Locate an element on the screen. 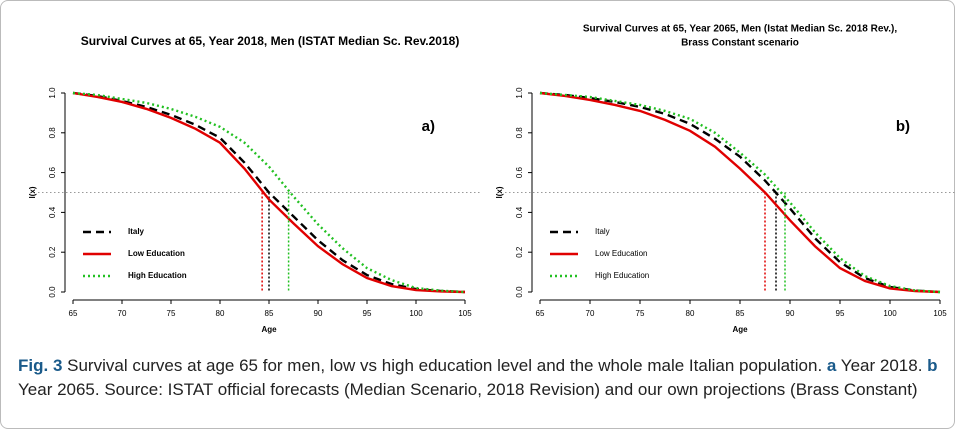 The height and width of the screenshot is (429, 955). caption-text: b is located at coordinates (932, 365).